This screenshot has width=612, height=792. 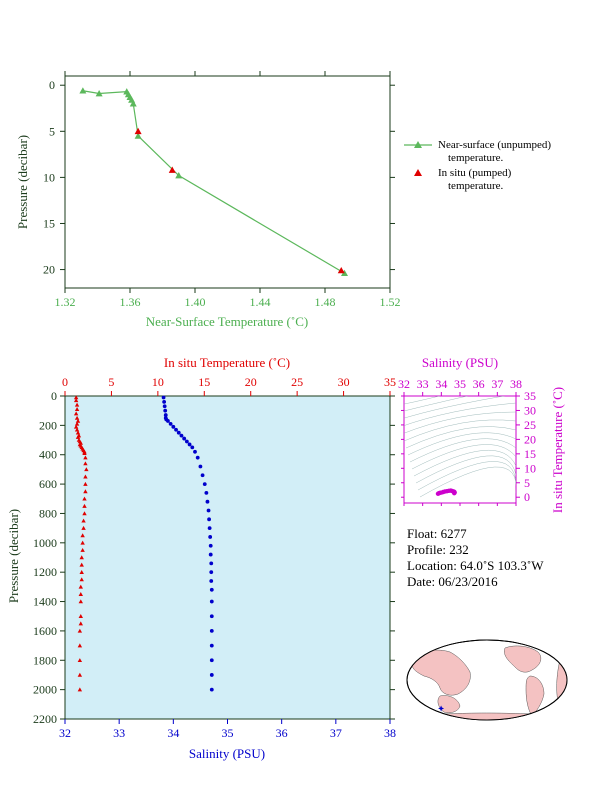 I want to click on temperature-axis-label: In situ Temperature (˚C), so click(x=227, y=362).